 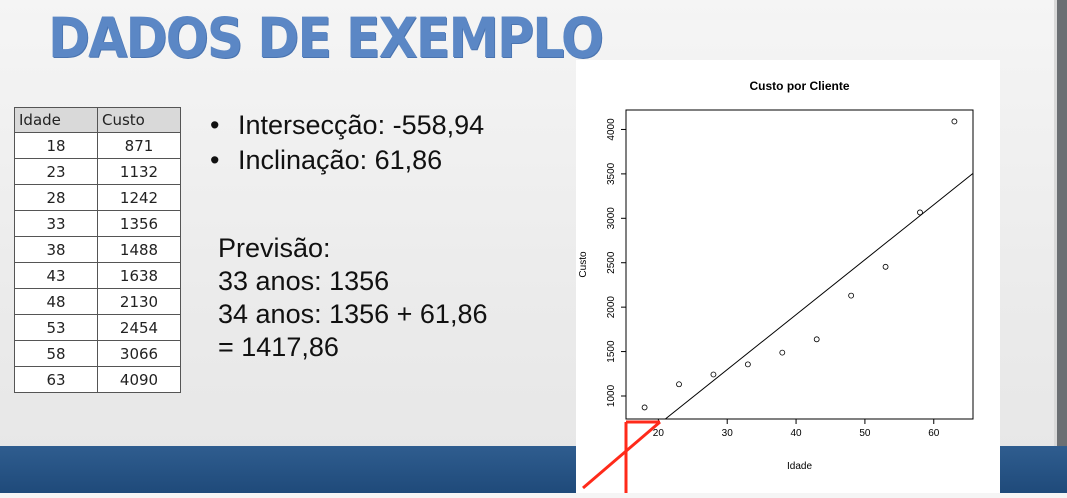 I want to click on forecast-line-34: 34 anos: 1356 + 61,86, so click(x=353, y=314).